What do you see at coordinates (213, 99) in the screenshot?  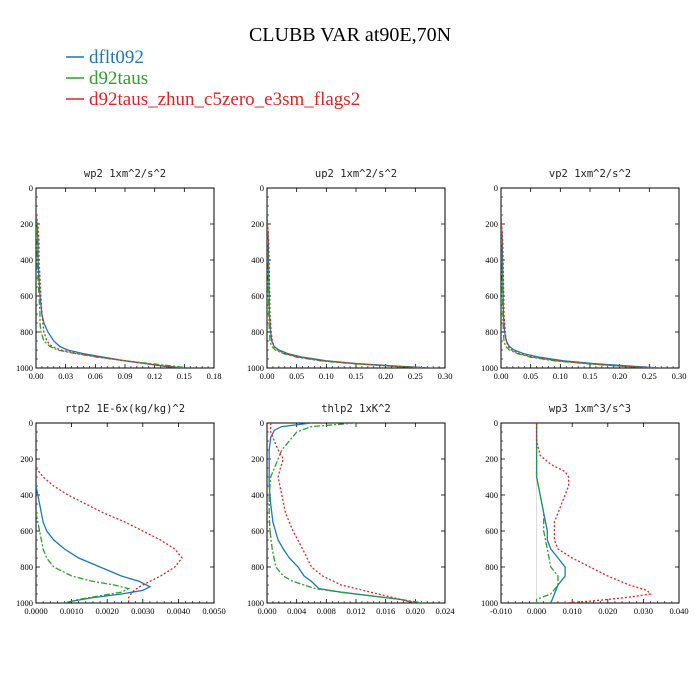 I see `legend-entry-2: d92taus_zhun_c5zero_e3sm_flags2` at bounding box center [213, 99].